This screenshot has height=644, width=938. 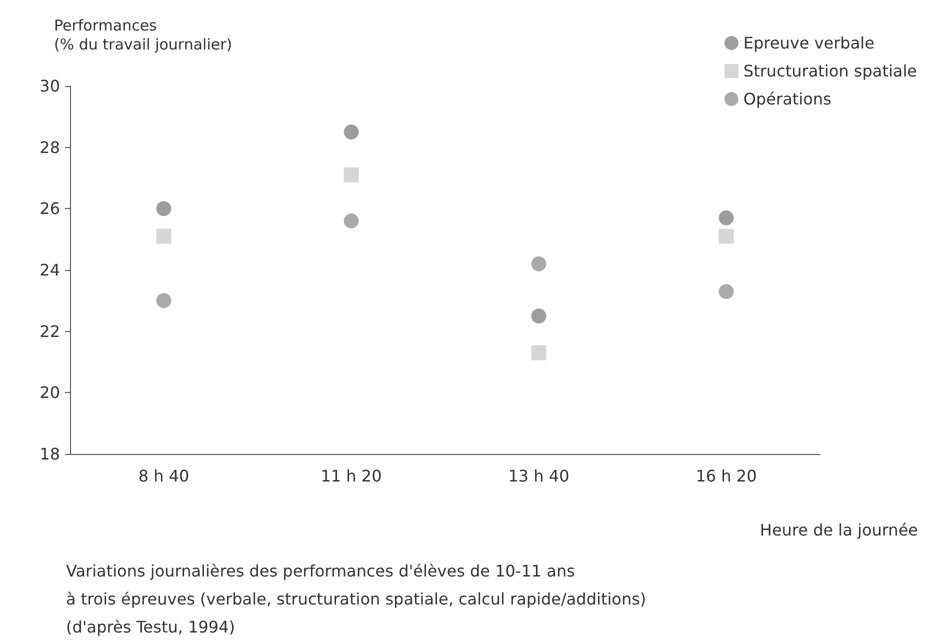 What do you see at coordinates (787, 99) in the screenshot?
I see `legend-label: Opérations` at bounding box center [787, 99].